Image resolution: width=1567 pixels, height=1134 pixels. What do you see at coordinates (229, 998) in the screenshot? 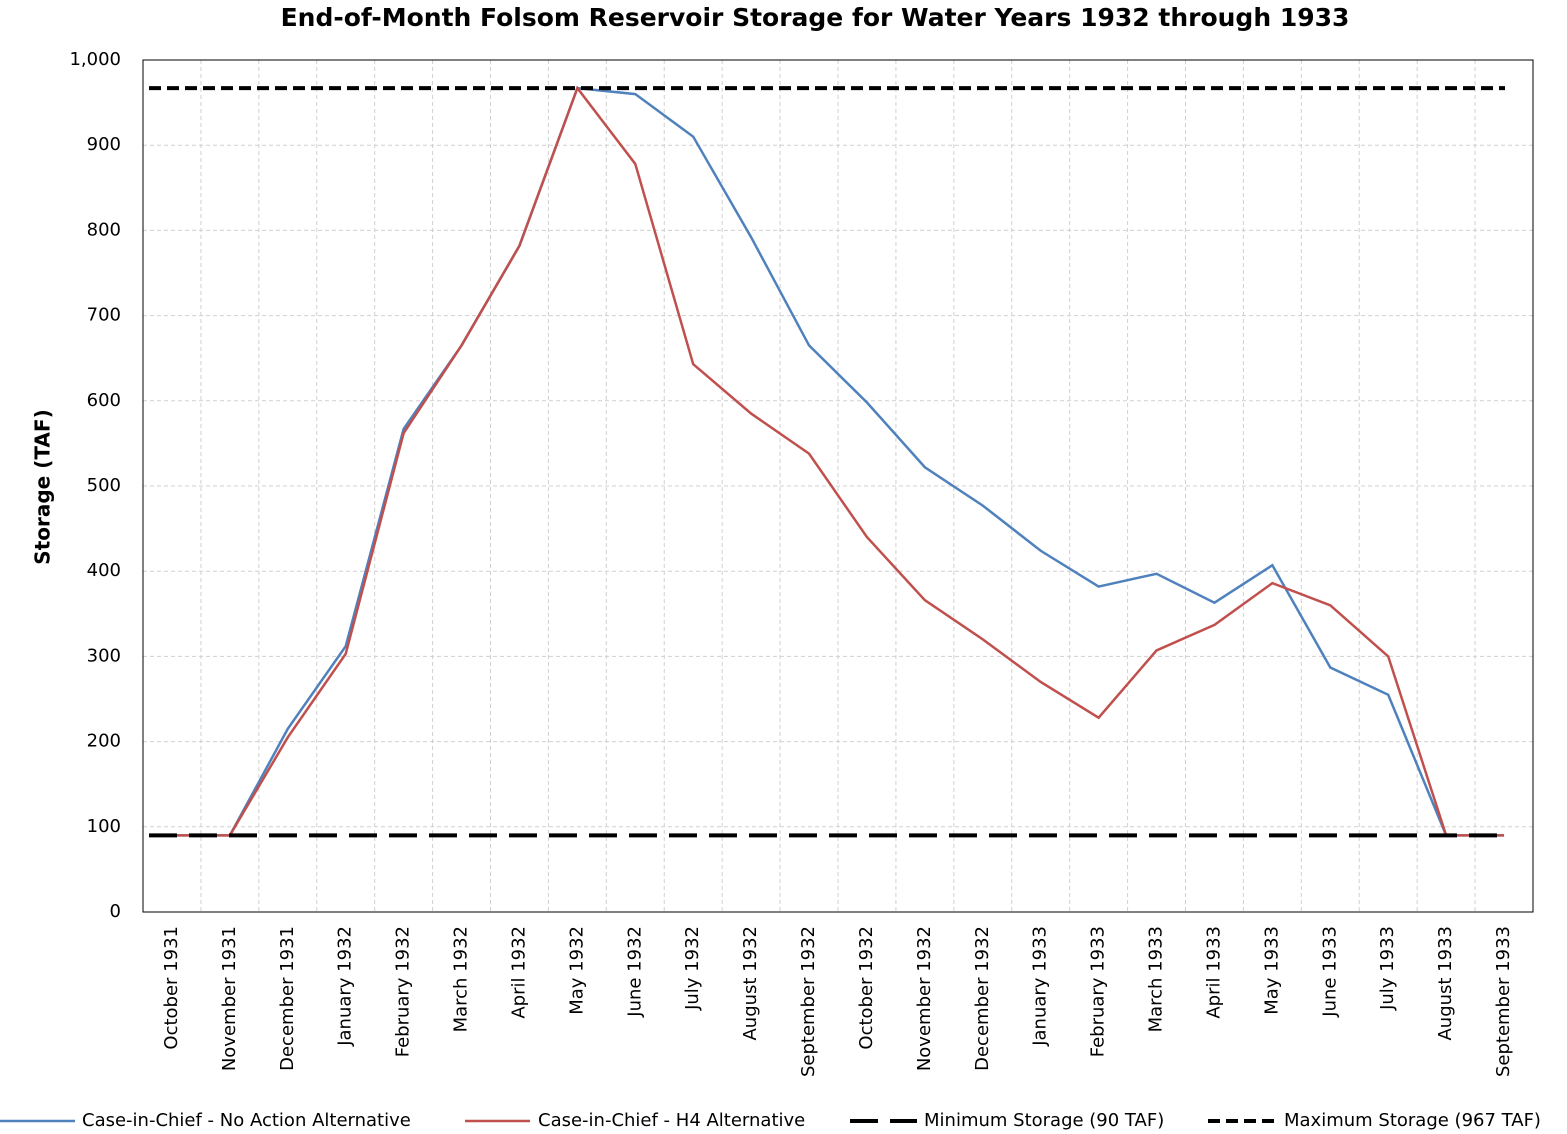
I see `x-tick-label: November 1931` at bounding box center [229, 998].